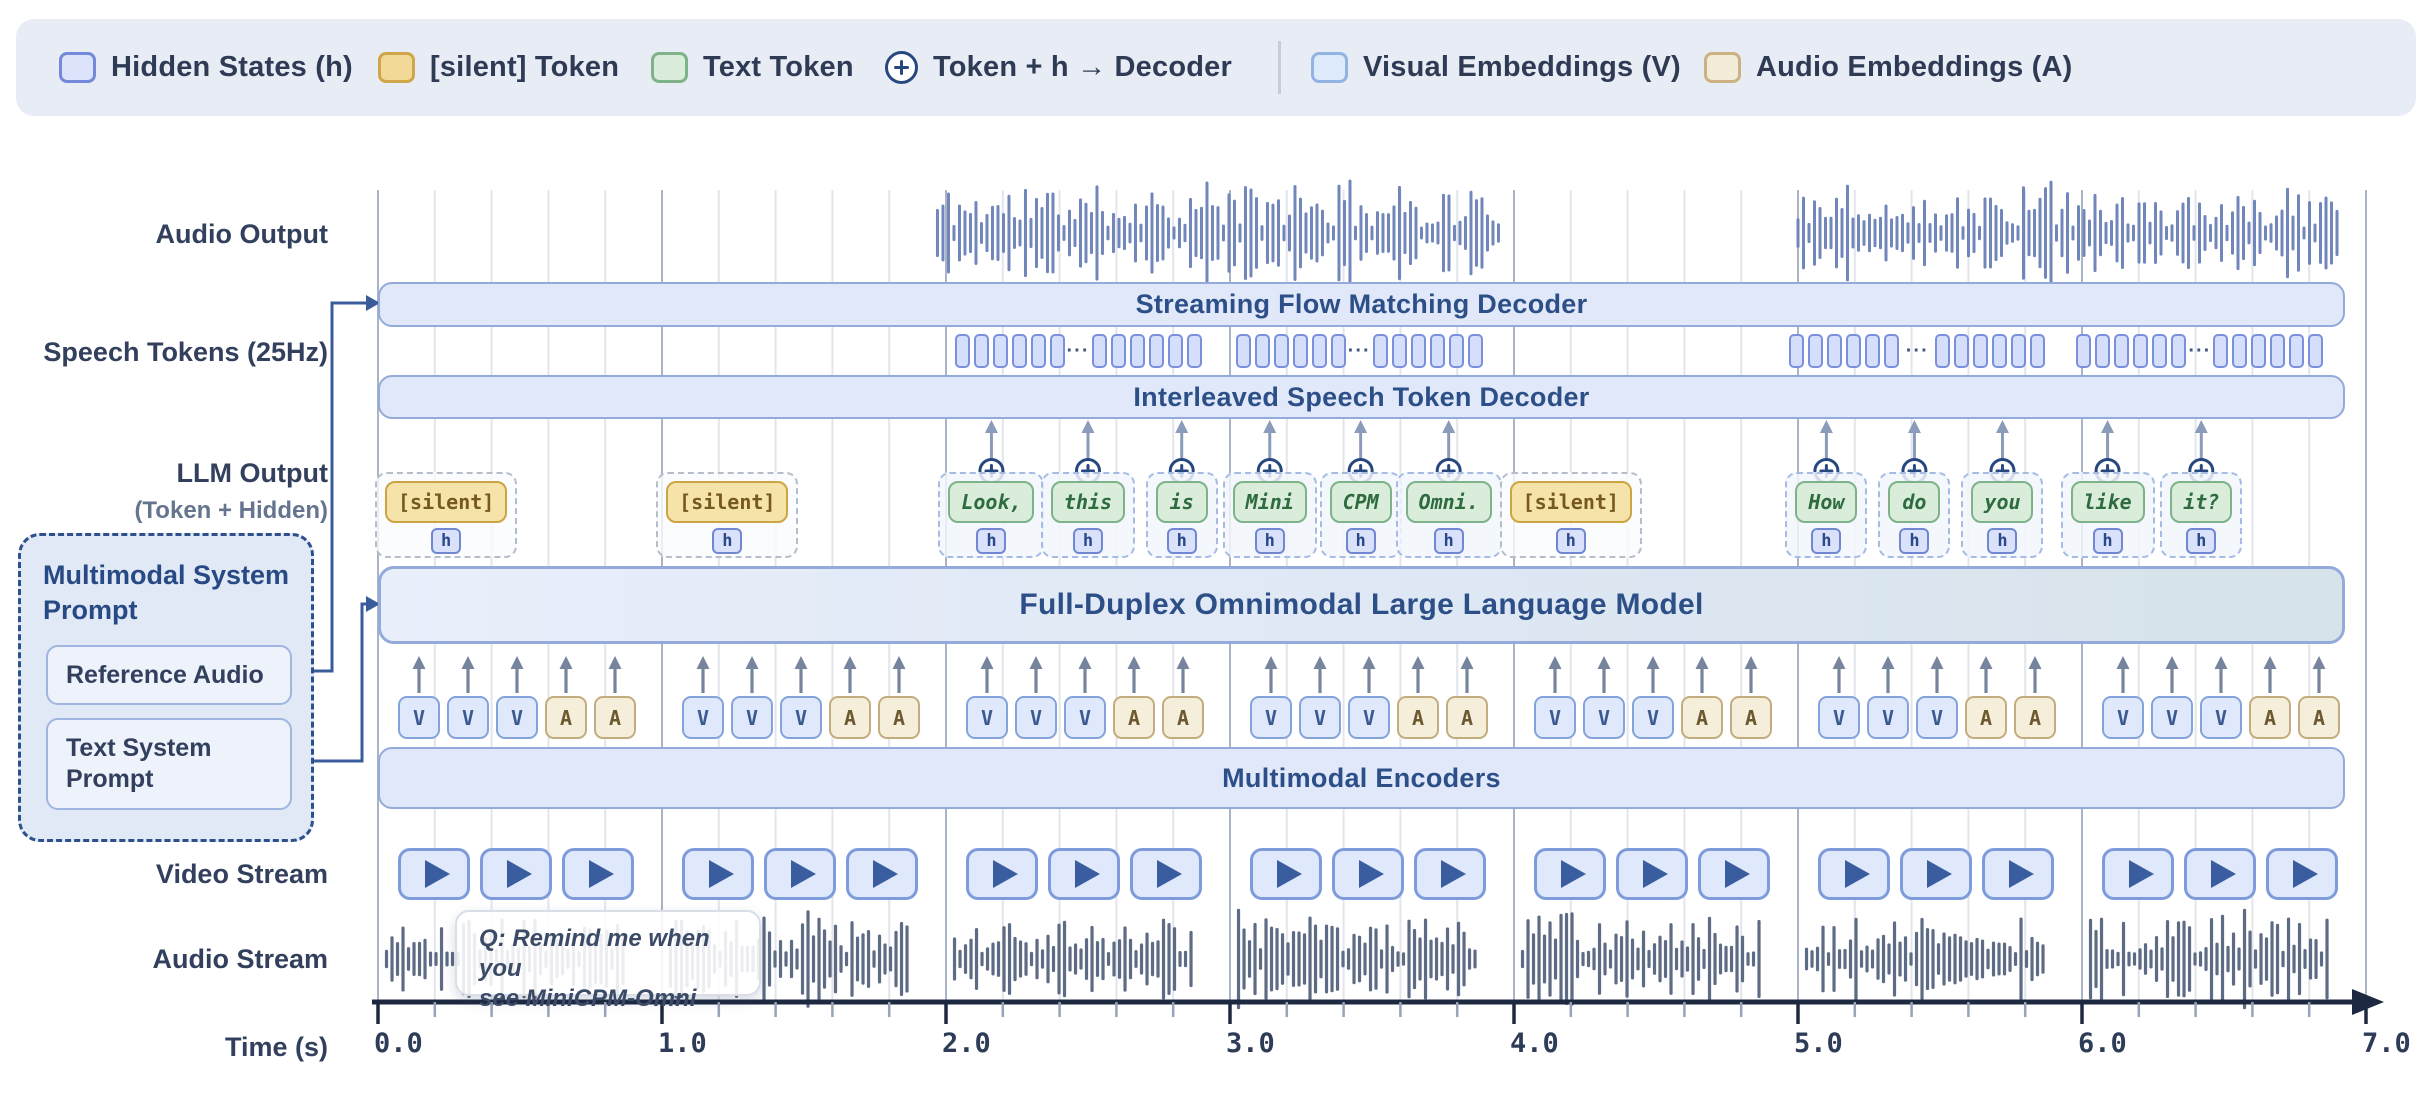  I want to click on question-line-1: Q: Remind me when you, so click(594, 953).